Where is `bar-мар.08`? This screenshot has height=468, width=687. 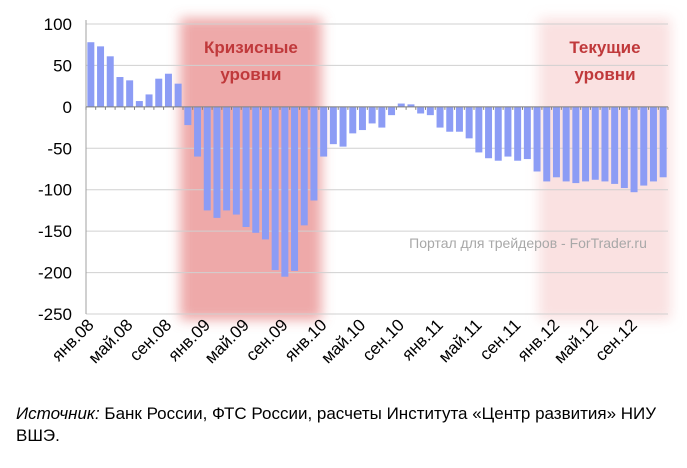
bar-мар.08 is located at coordinates (110, 81).